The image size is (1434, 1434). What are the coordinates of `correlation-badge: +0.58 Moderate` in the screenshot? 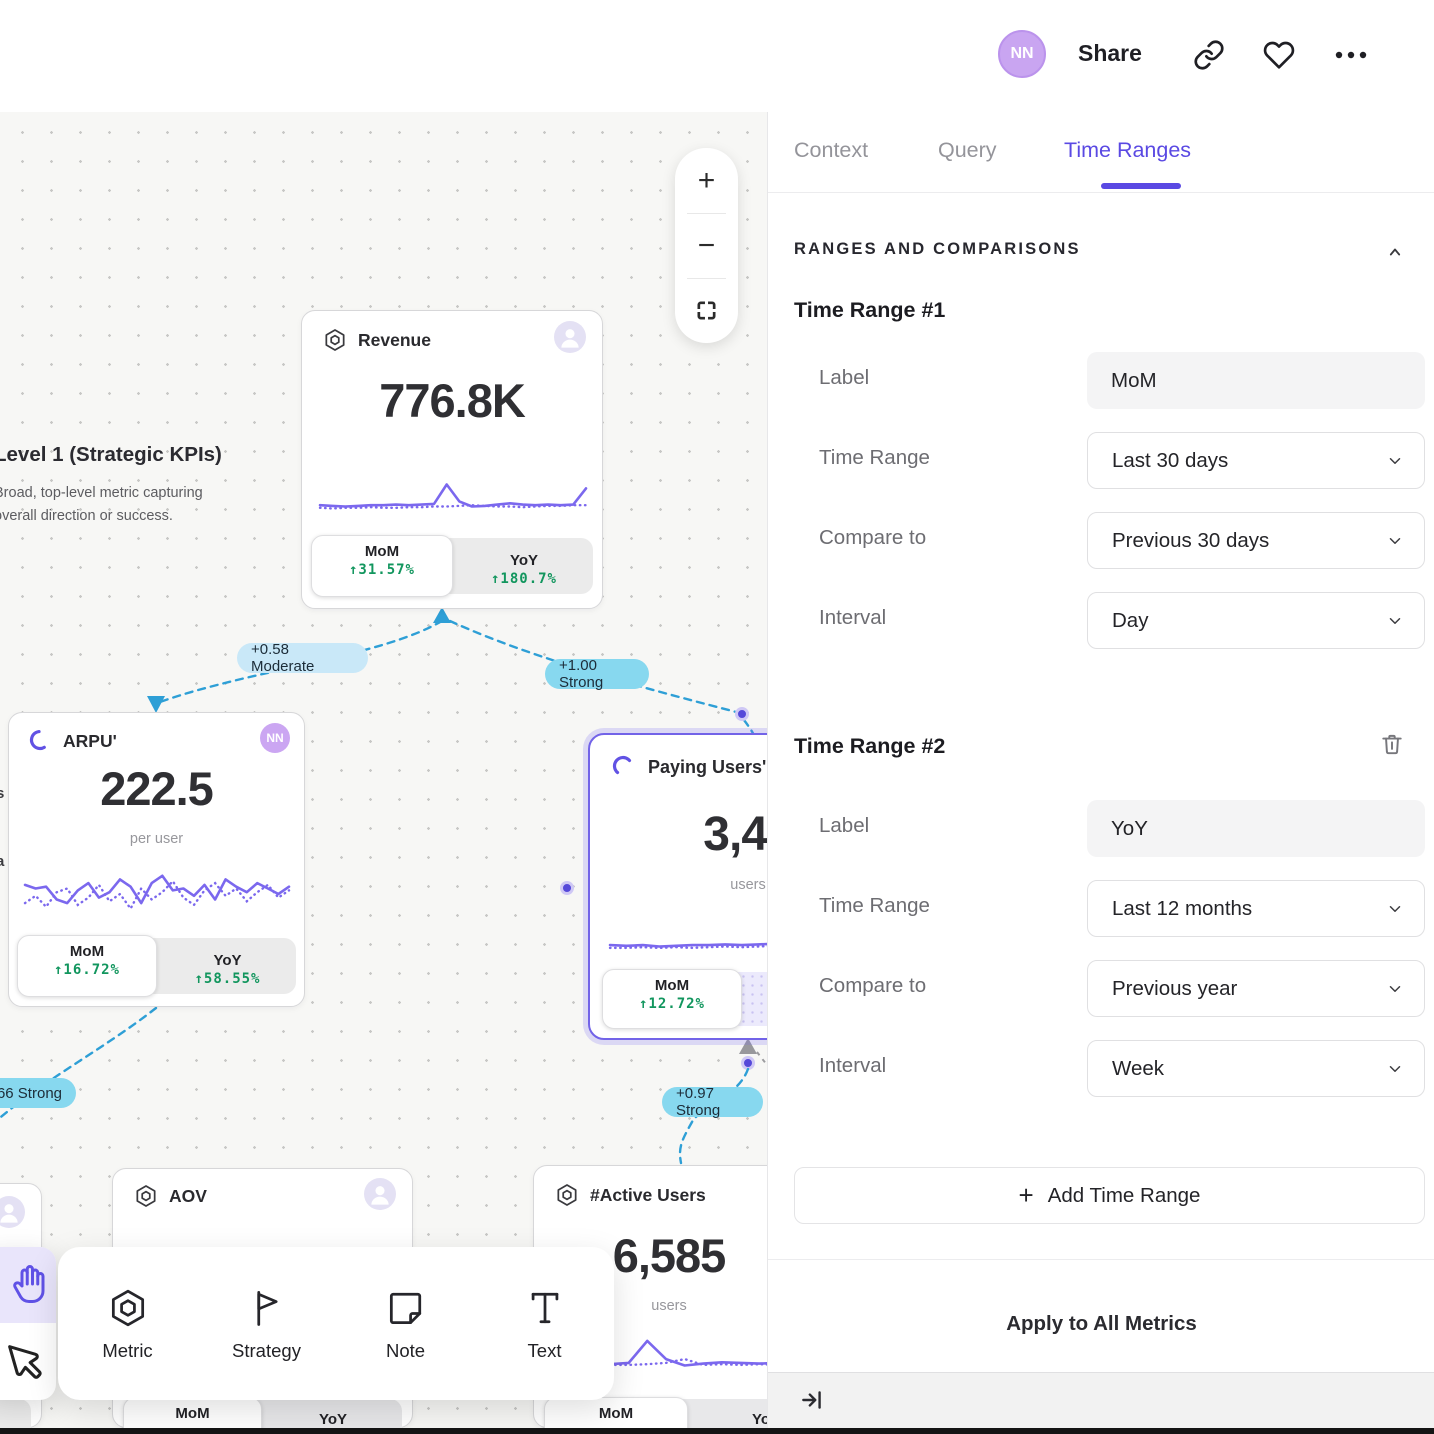 It's located at (302, 658).